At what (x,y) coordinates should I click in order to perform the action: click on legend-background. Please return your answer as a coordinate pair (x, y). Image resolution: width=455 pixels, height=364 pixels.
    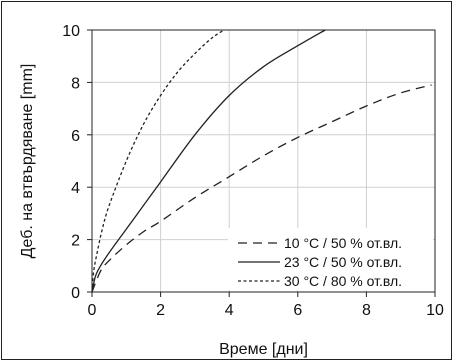
    Looking at the image, I should click on (330, 259).